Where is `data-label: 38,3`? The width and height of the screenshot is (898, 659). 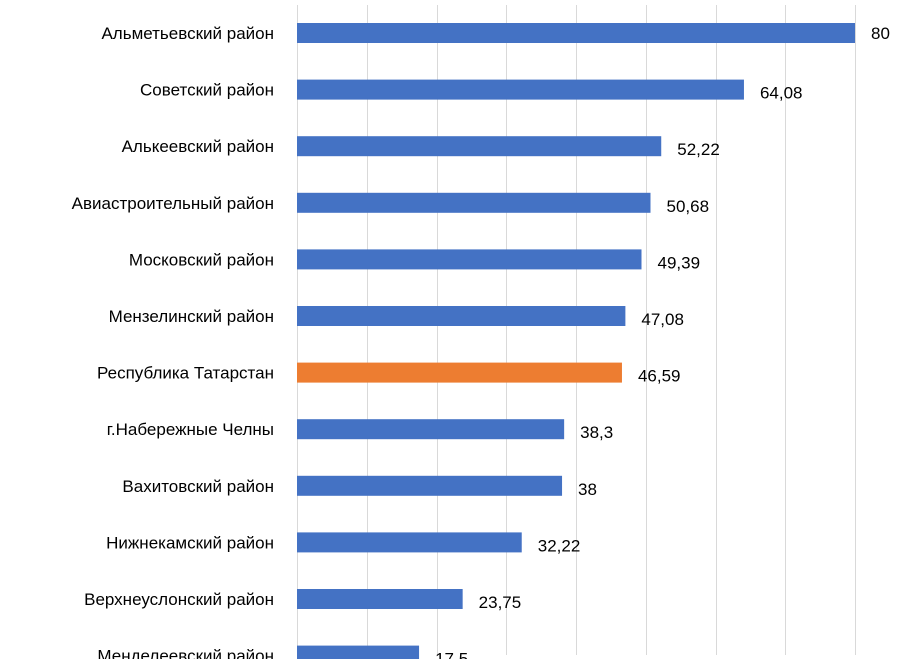 data-label: 38,3 is located at coordinates (596, 432).